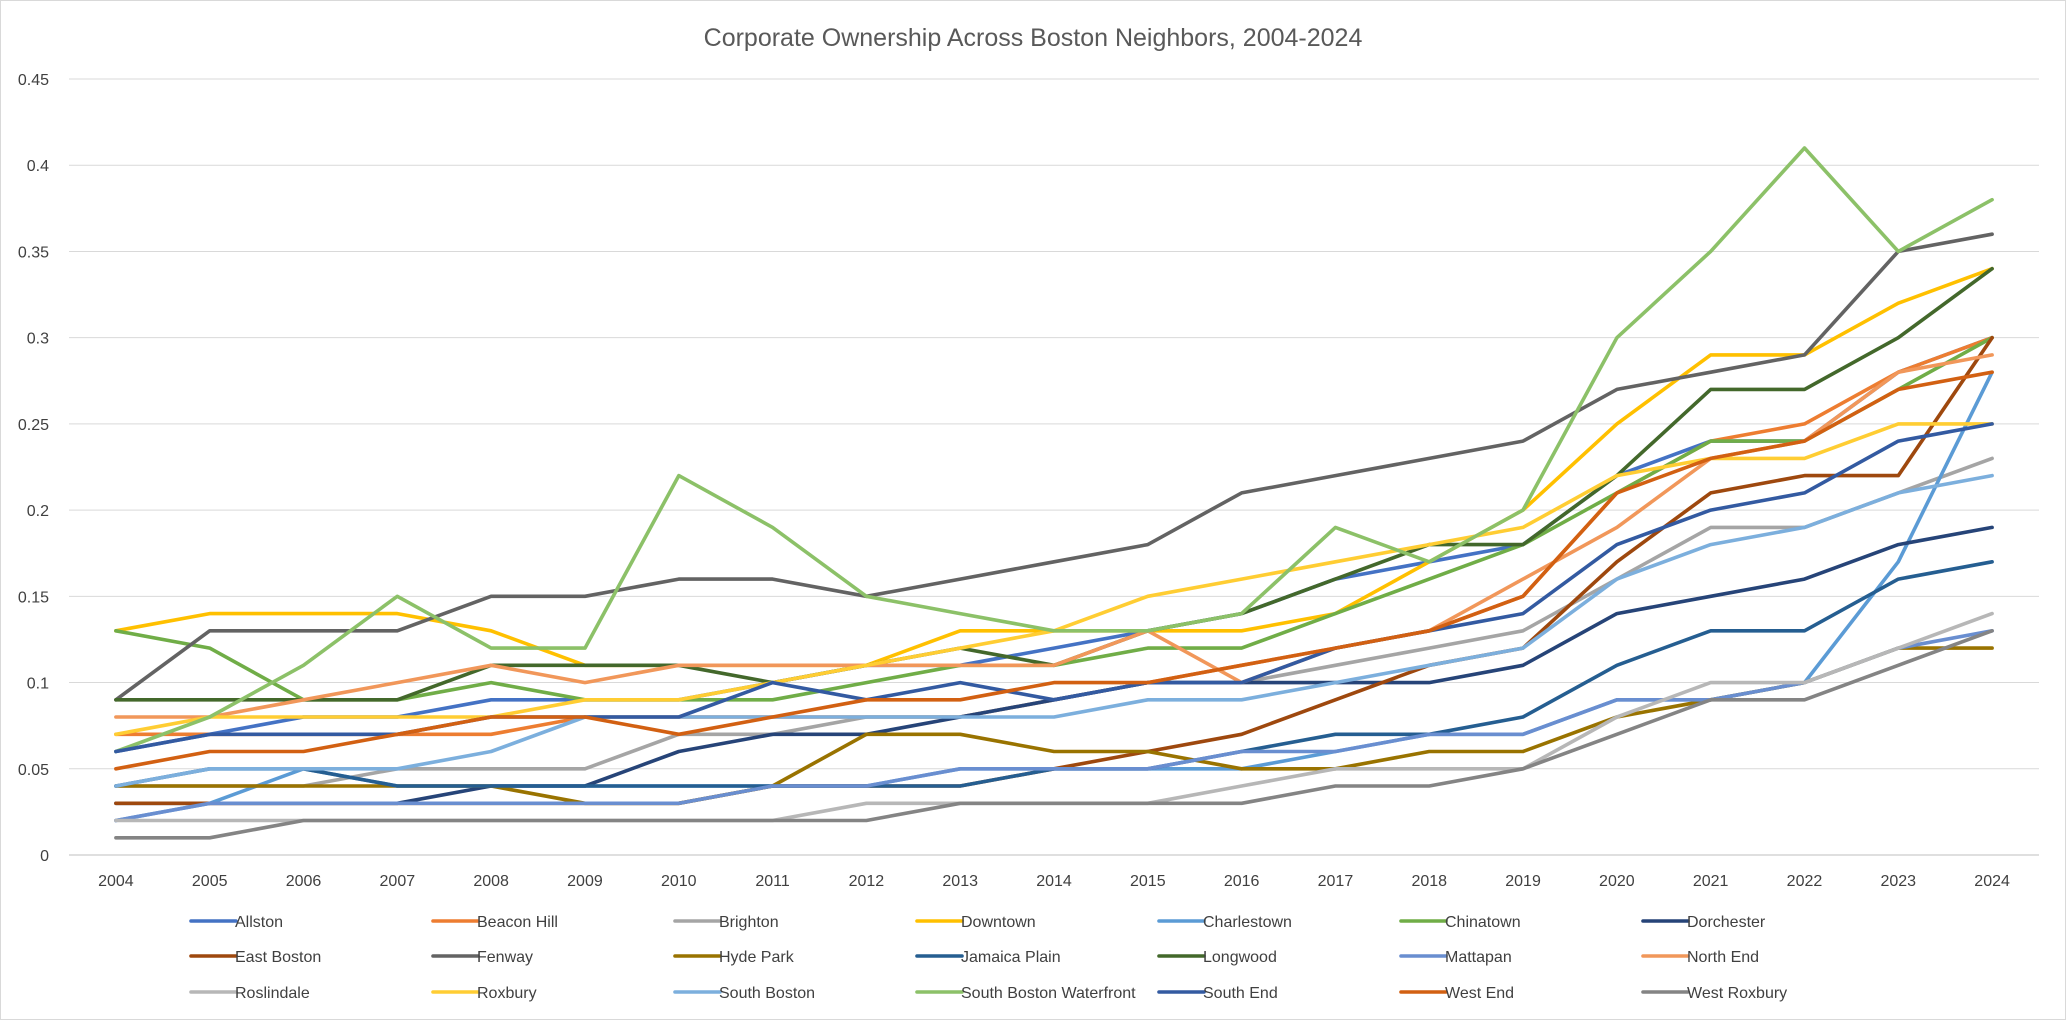 This screenshot has height=1020, width=2066. What do you see at coordinates (1148, 881) in the screenshot?
I see `x-tick-label: 2015` at bounding box center [1148, 881].